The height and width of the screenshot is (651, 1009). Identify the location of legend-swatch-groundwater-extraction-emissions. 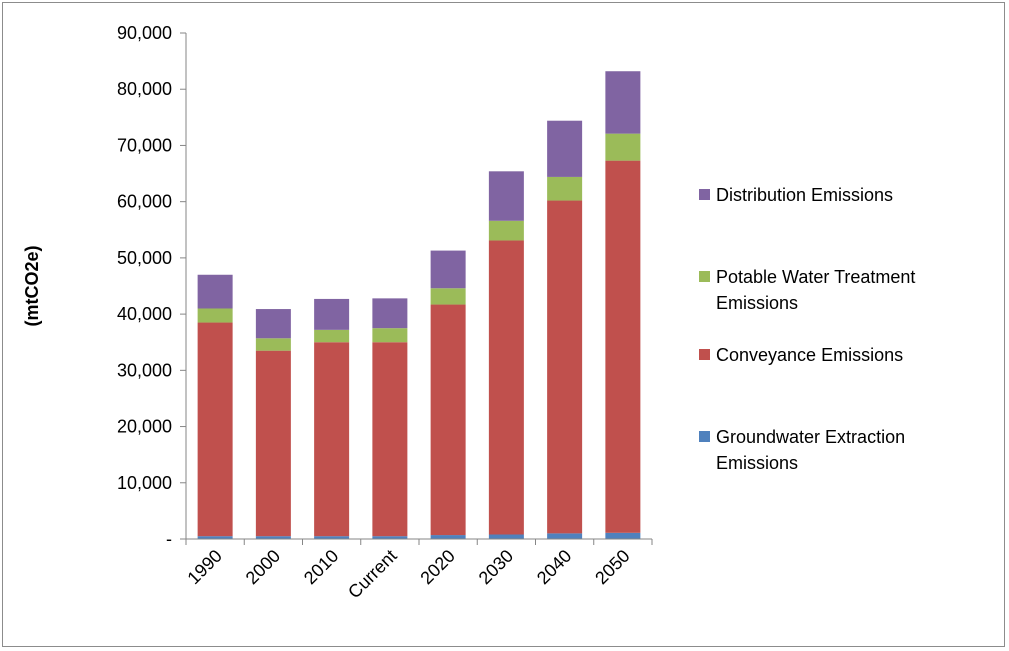
(704, 436).